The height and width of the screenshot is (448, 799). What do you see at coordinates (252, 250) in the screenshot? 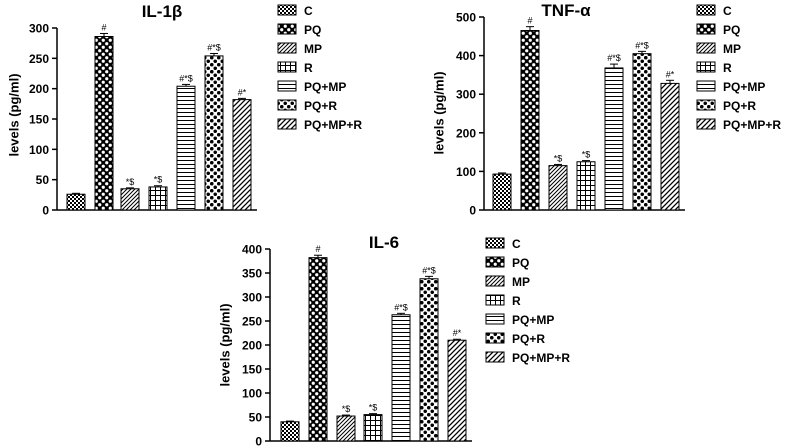
I see `y-tick-label: 400` at bounding box center [252, 250].